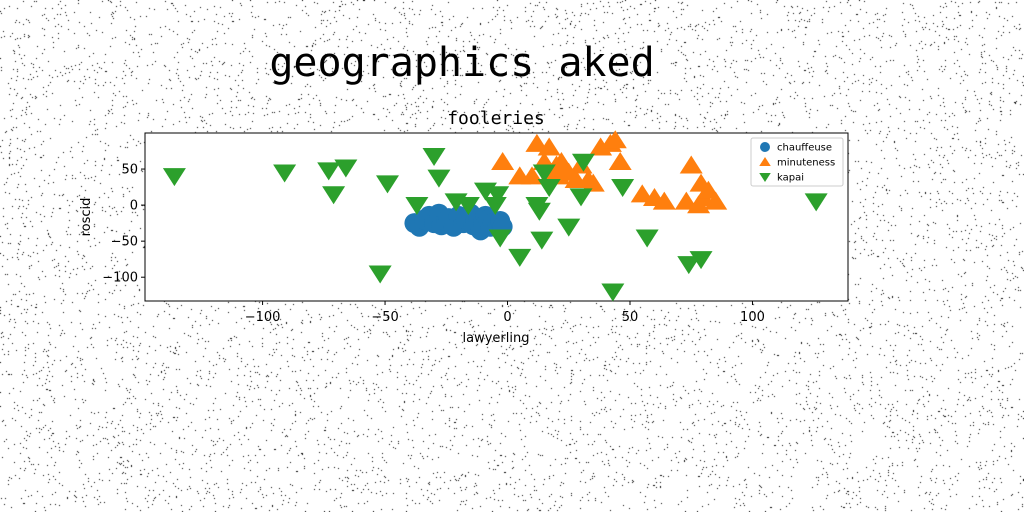 The width and height of the screenshot is (1024, 512). What do you see at coordinates (496, 118) in the screenshot?
I see `chart-title: fooleries` at bounding box center [496, 118].